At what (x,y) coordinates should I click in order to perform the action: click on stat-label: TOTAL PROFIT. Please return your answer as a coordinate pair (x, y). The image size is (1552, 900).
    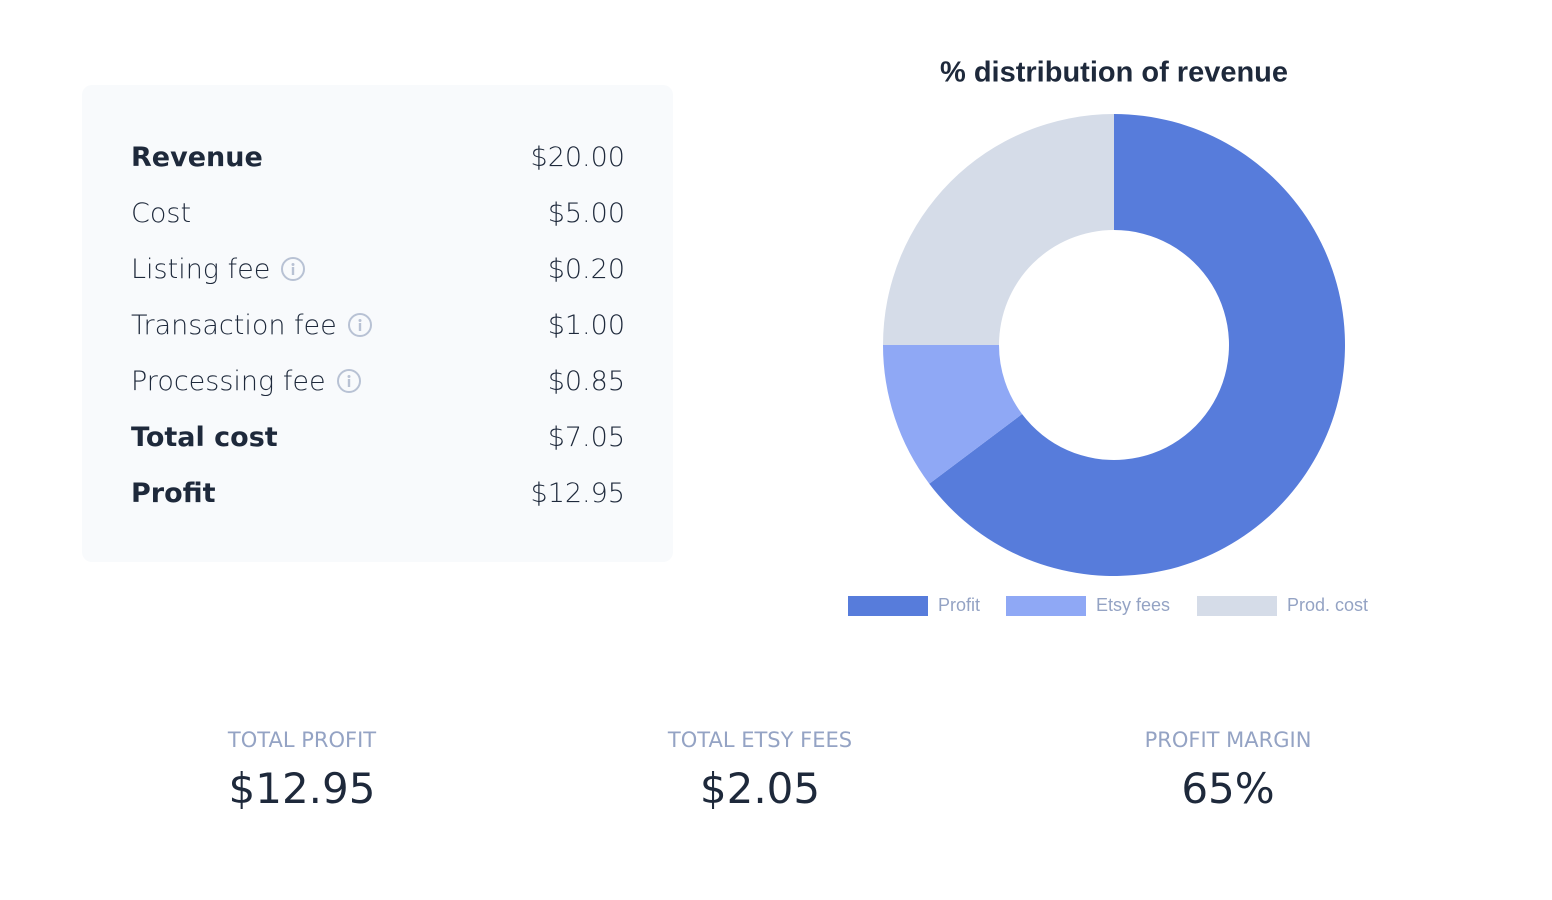
    Looking at the image, I should click on (302, 740).